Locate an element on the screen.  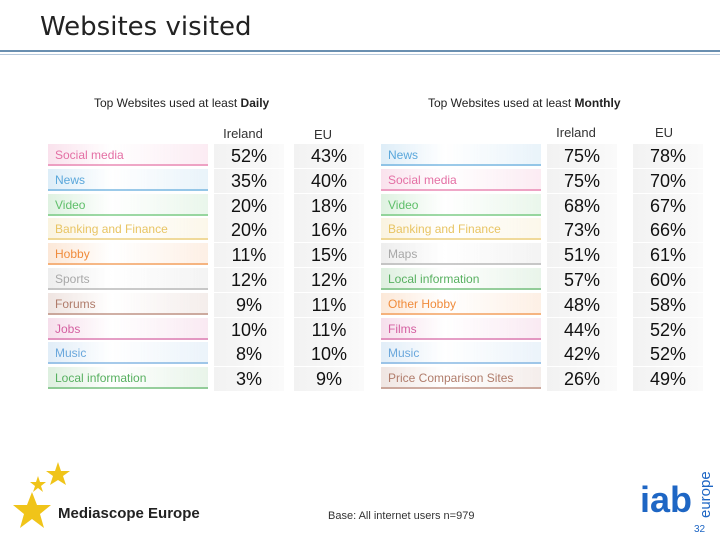
value-ireland: 51% is located at coordinates (582, 255).